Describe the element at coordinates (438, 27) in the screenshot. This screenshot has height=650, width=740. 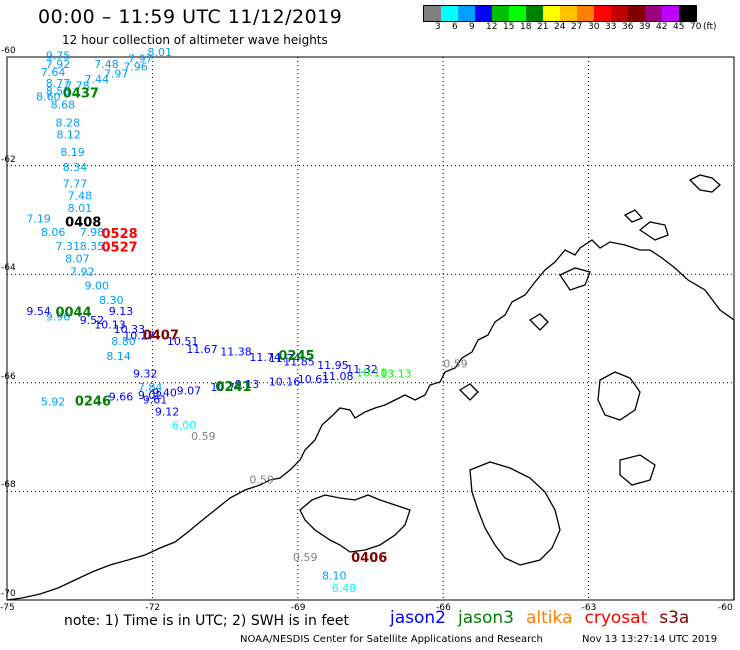
I see `legend-label: 3` at that location.